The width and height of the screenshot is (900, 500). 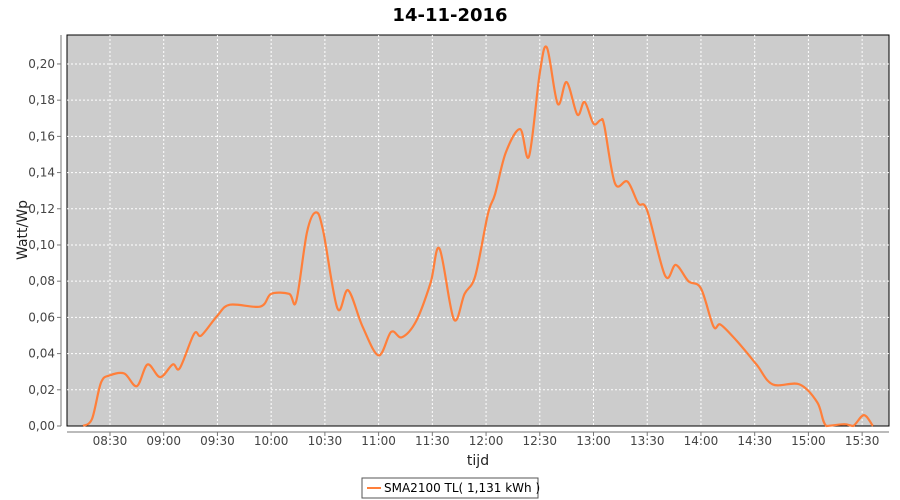 What do you see at coordinates (41, 390) in the screenshot?
I see `y-tick-label: 0,02` at bounding box center [41, 390].